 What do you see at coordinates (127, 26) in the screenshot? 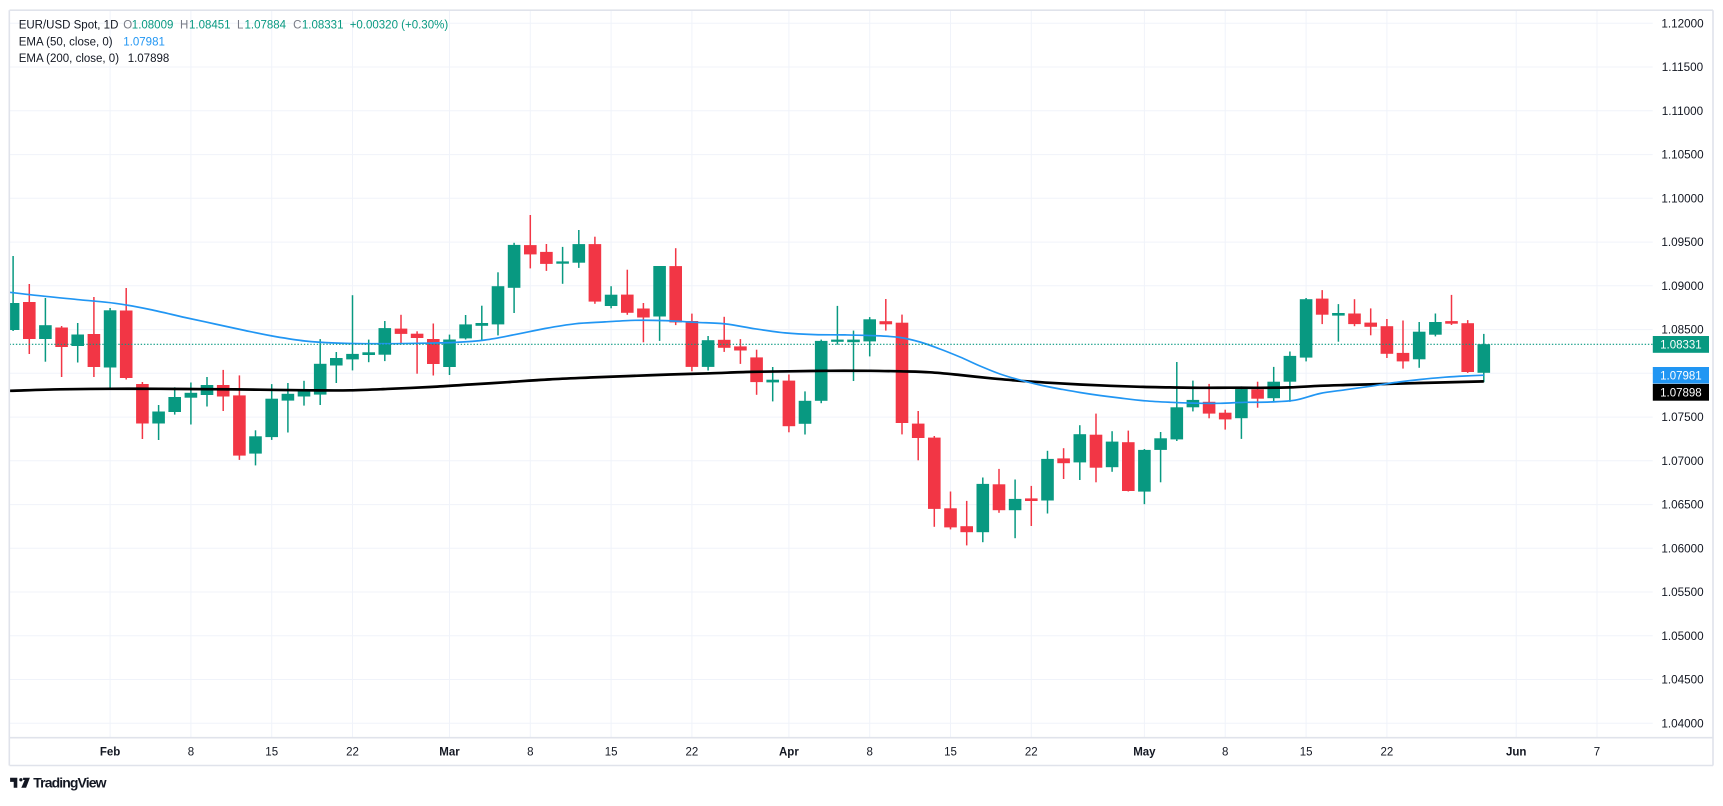
I see `svg-text: O` at bounding box center [127, 26].